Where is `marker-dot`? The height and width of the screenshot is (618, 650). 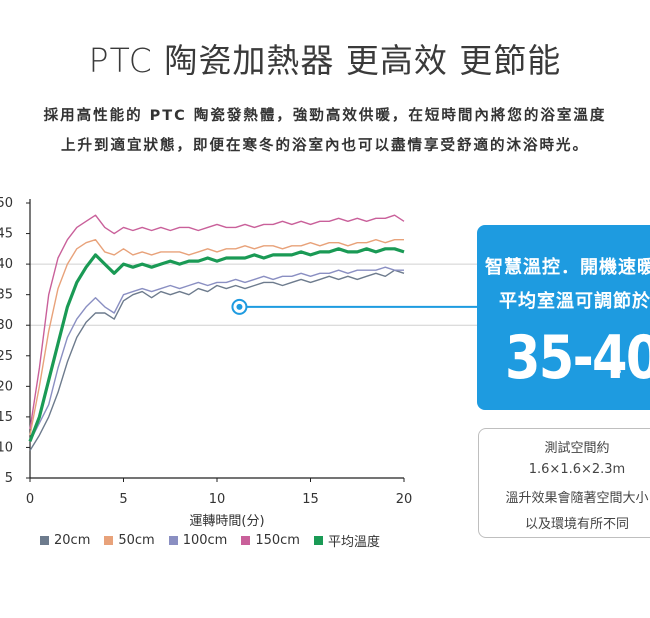
marker-dot is located at coordinates (239, 306).